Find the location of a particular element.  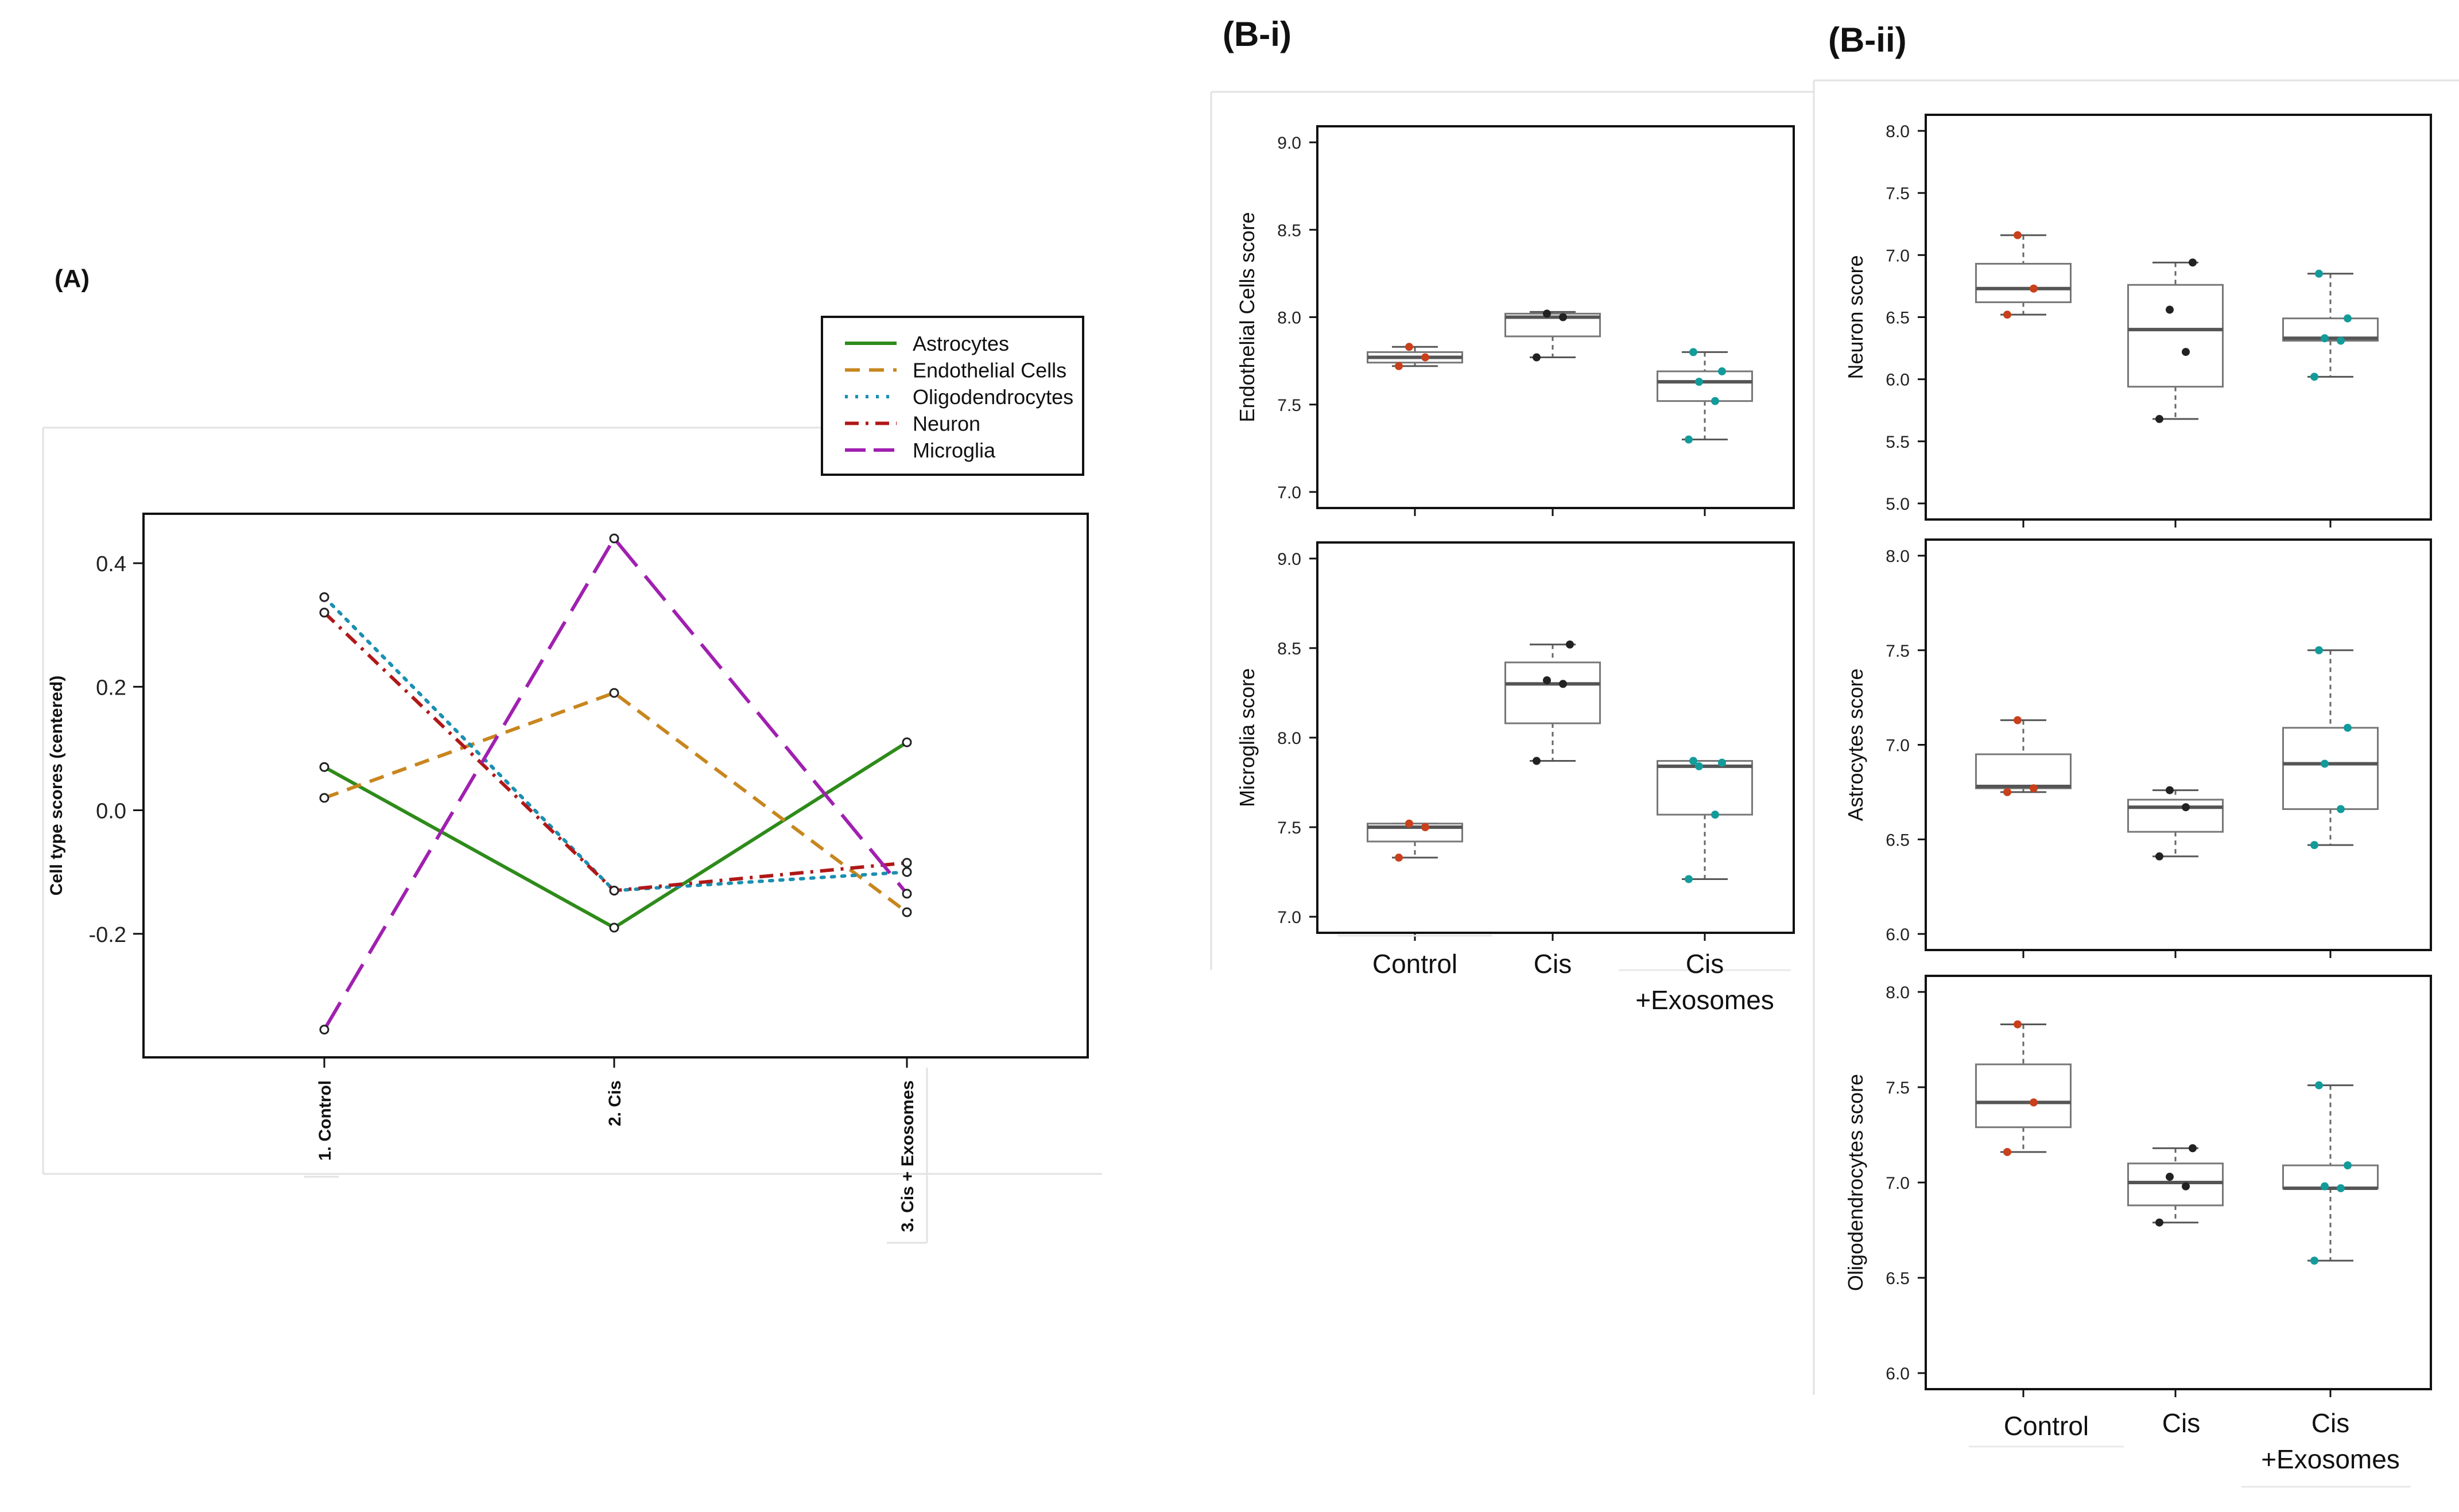

panel-label-a: (A) is located at coordinates (72, 279).